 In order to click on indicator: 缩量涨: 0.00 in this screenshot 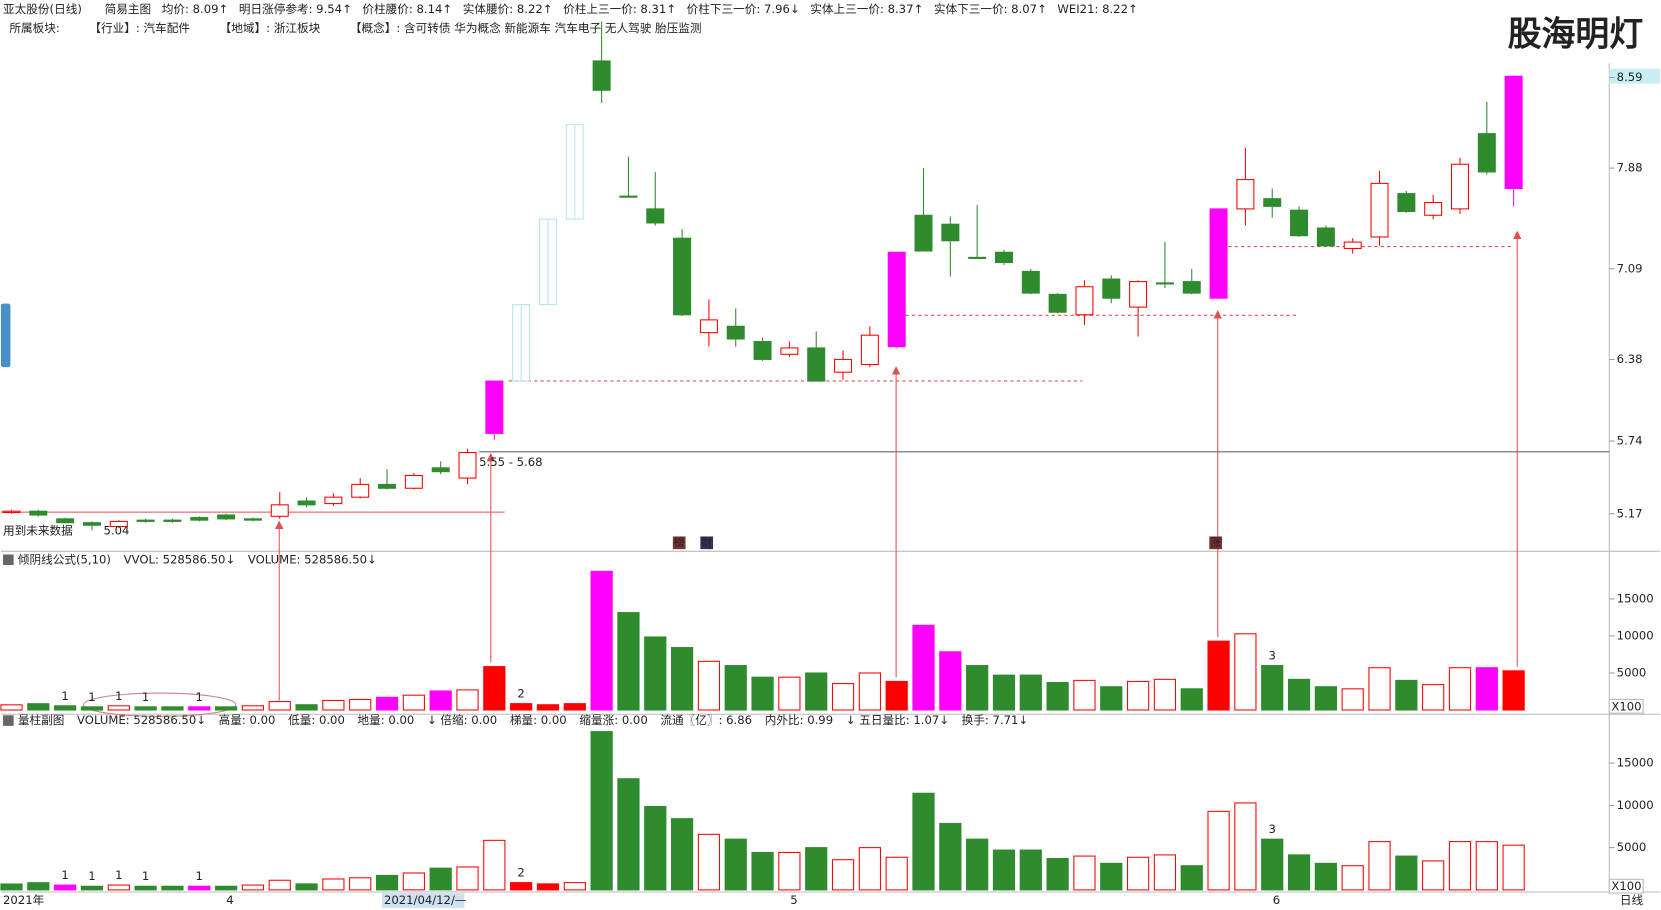, I will do `click(613, 720)`.